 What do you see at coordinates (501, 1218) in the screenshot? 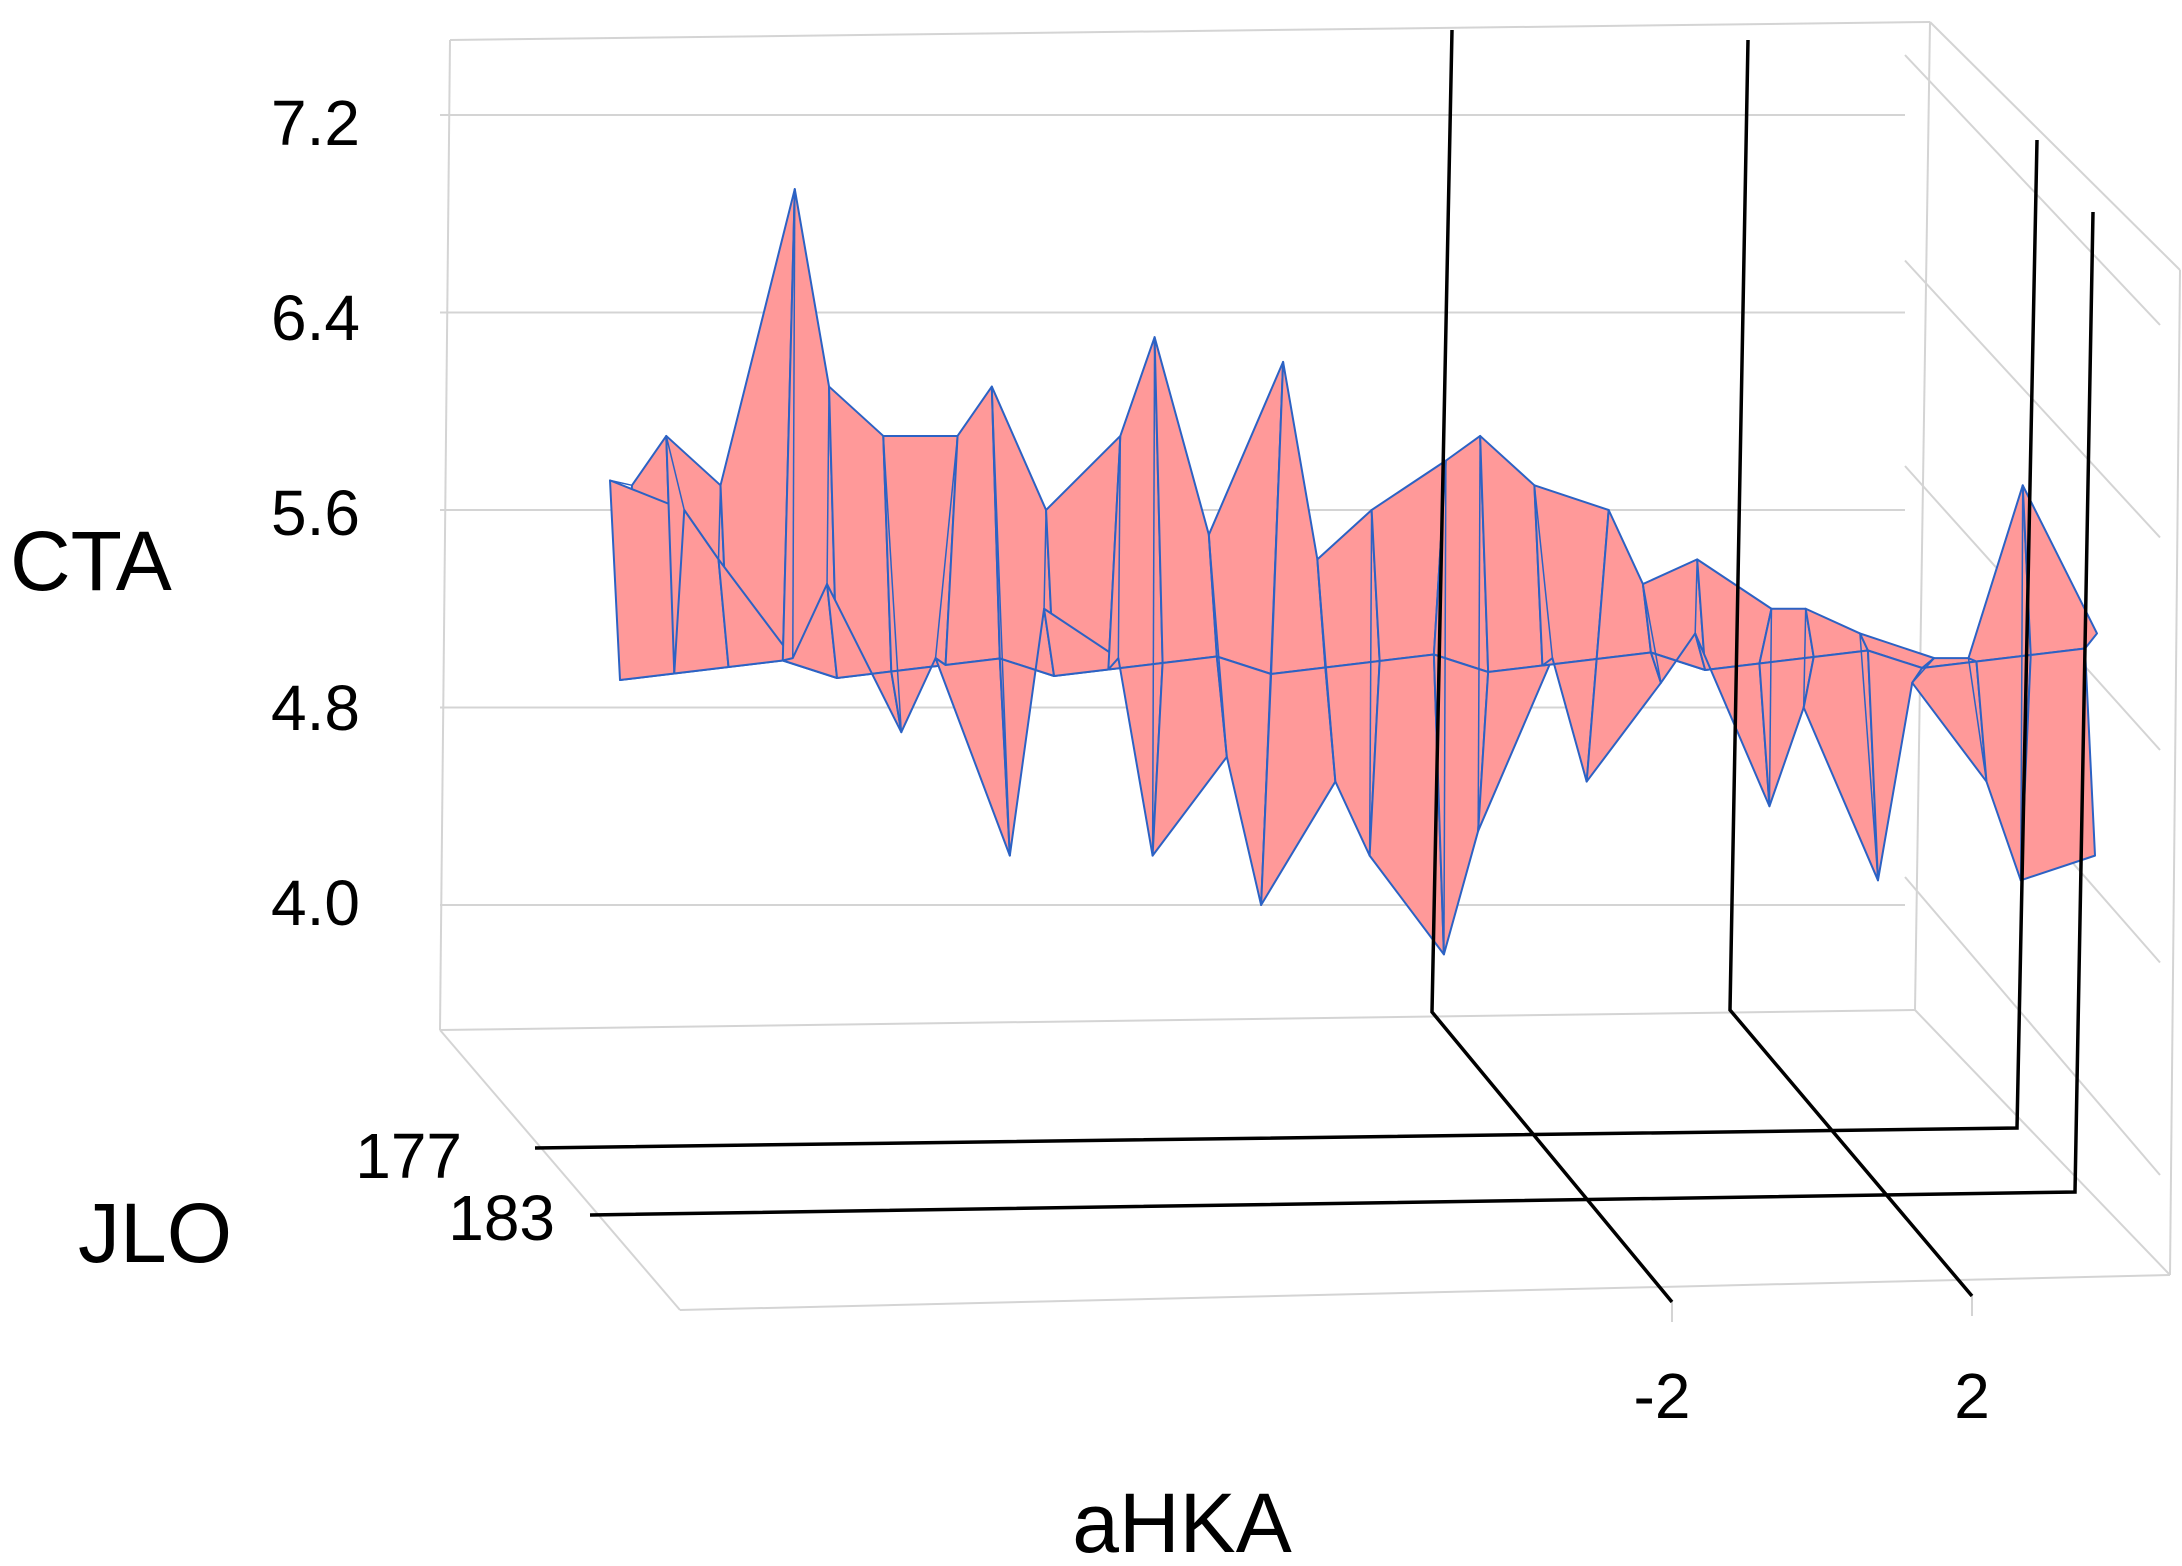
I see `y-tick-label: 183` at bounding box center [501, 1218].